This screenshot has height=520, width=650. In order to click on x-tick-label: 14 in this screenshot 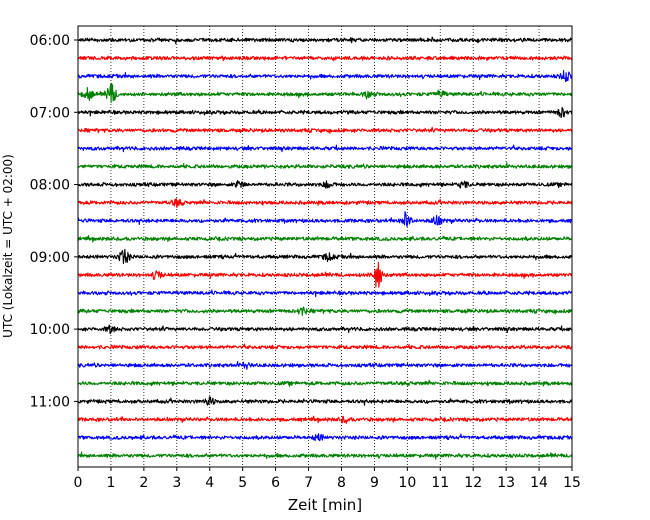, I will do `click(539, 483)`.